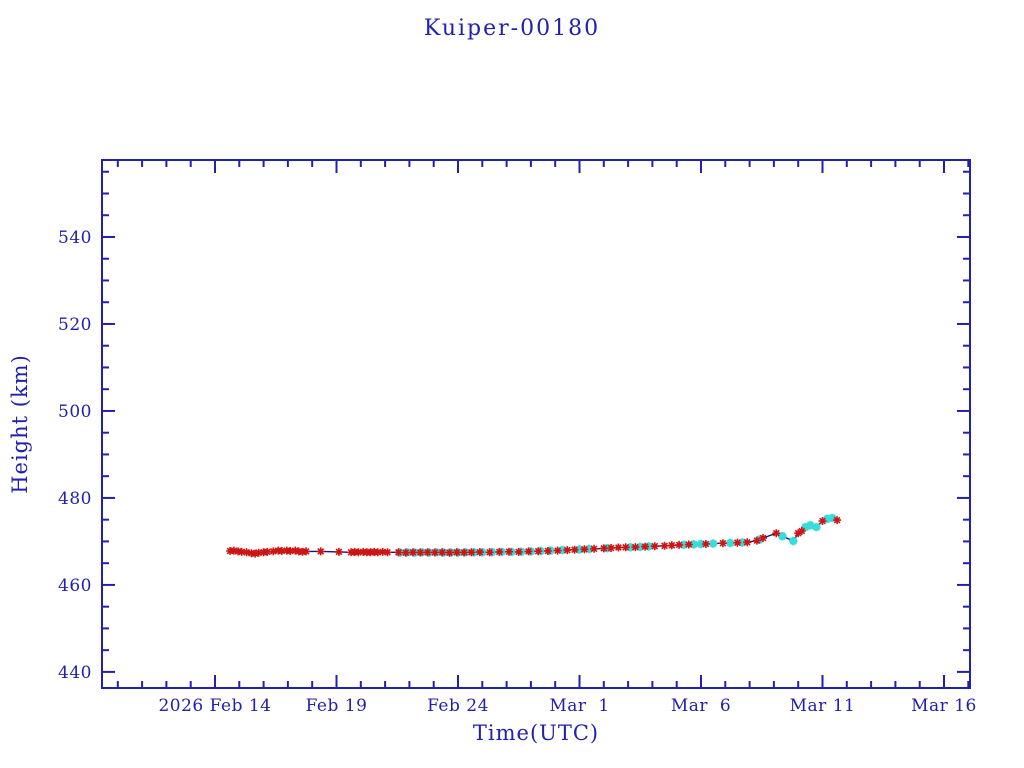  I want to click on y-tick-label: 540, so click(75, 238).